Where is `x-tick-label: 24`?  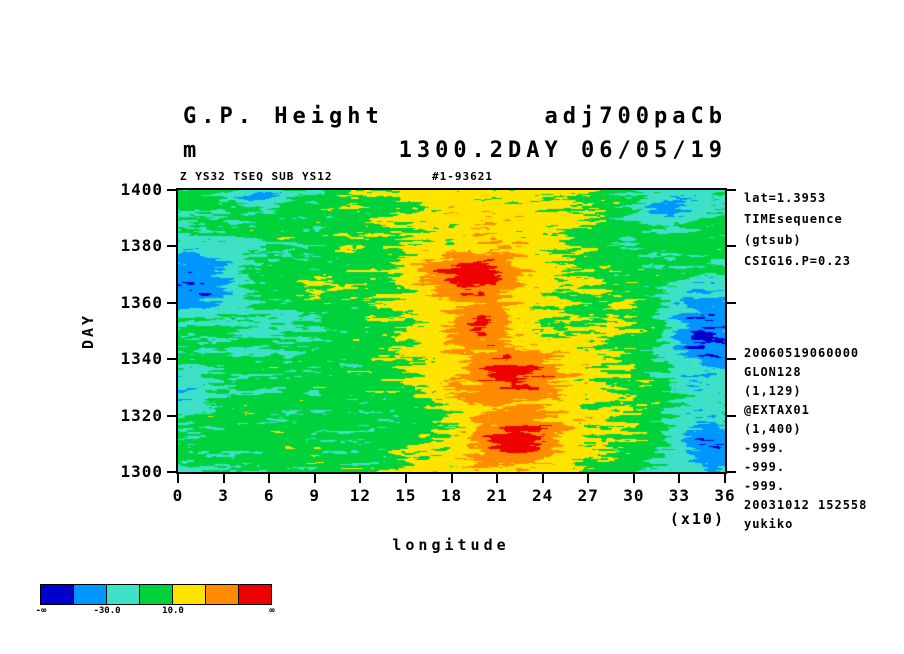
x-tick-label: 24 is located at coordinates (543, 495).